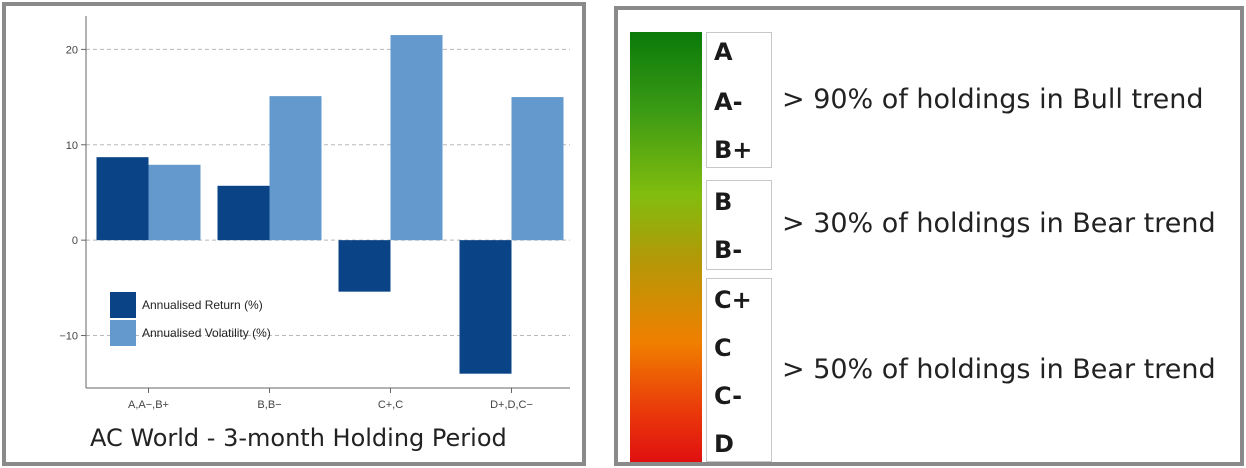  I want to click on y-tick-label: −10, so click(68, 337).